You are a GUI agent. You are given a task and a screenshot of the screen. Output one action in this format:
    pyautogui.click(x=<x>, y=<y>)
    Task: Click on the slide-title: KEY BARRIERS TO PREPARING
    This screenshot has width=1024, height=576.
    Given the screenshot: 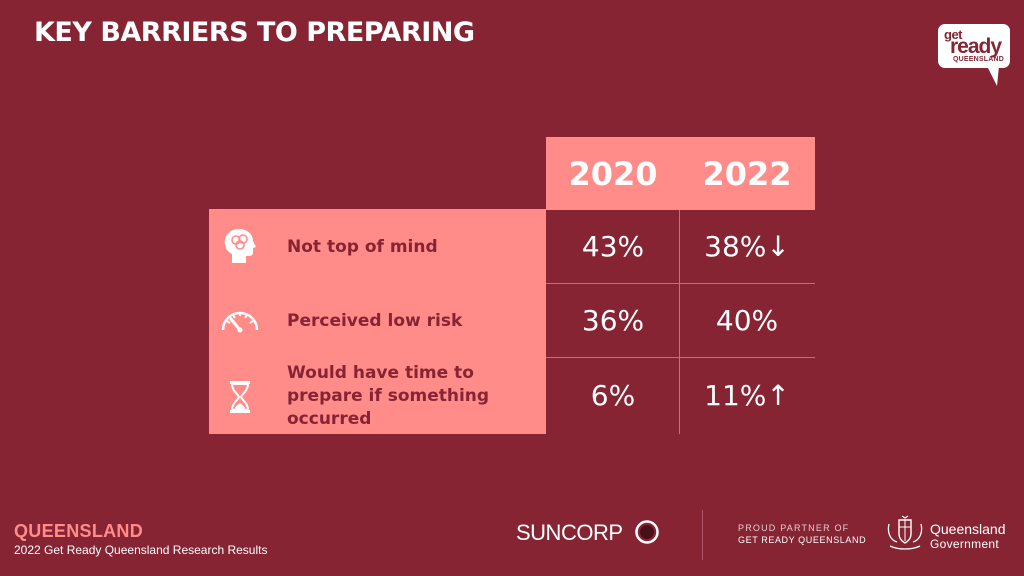 What is the action you would take?
    pyautogui.click(x=254, y=32)
    